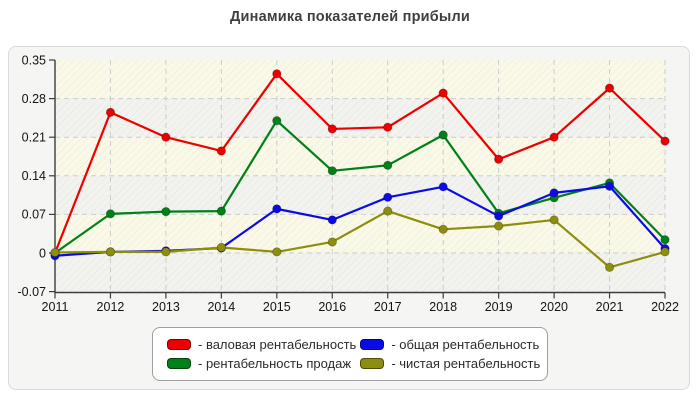 This screenshot has height=400, width=700. What do you see at coordinates (499, 159) in the screenshot?
I see `data-point-gross-margin-2019` at bounding box center [499, 159].